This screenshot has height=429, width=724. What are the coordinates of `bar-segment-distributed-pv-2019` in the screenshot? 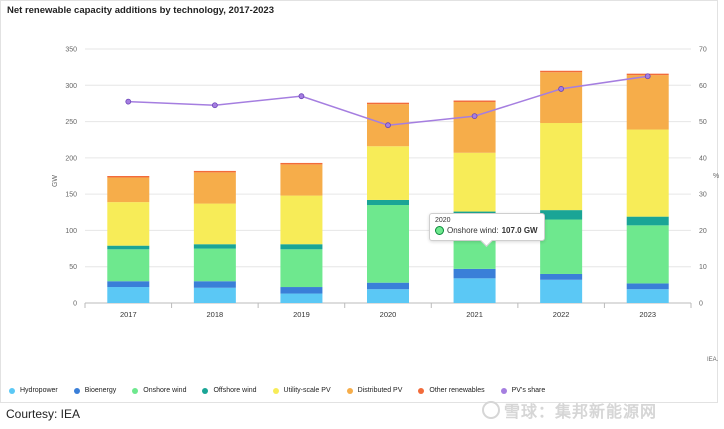 It's located at (301, 180).